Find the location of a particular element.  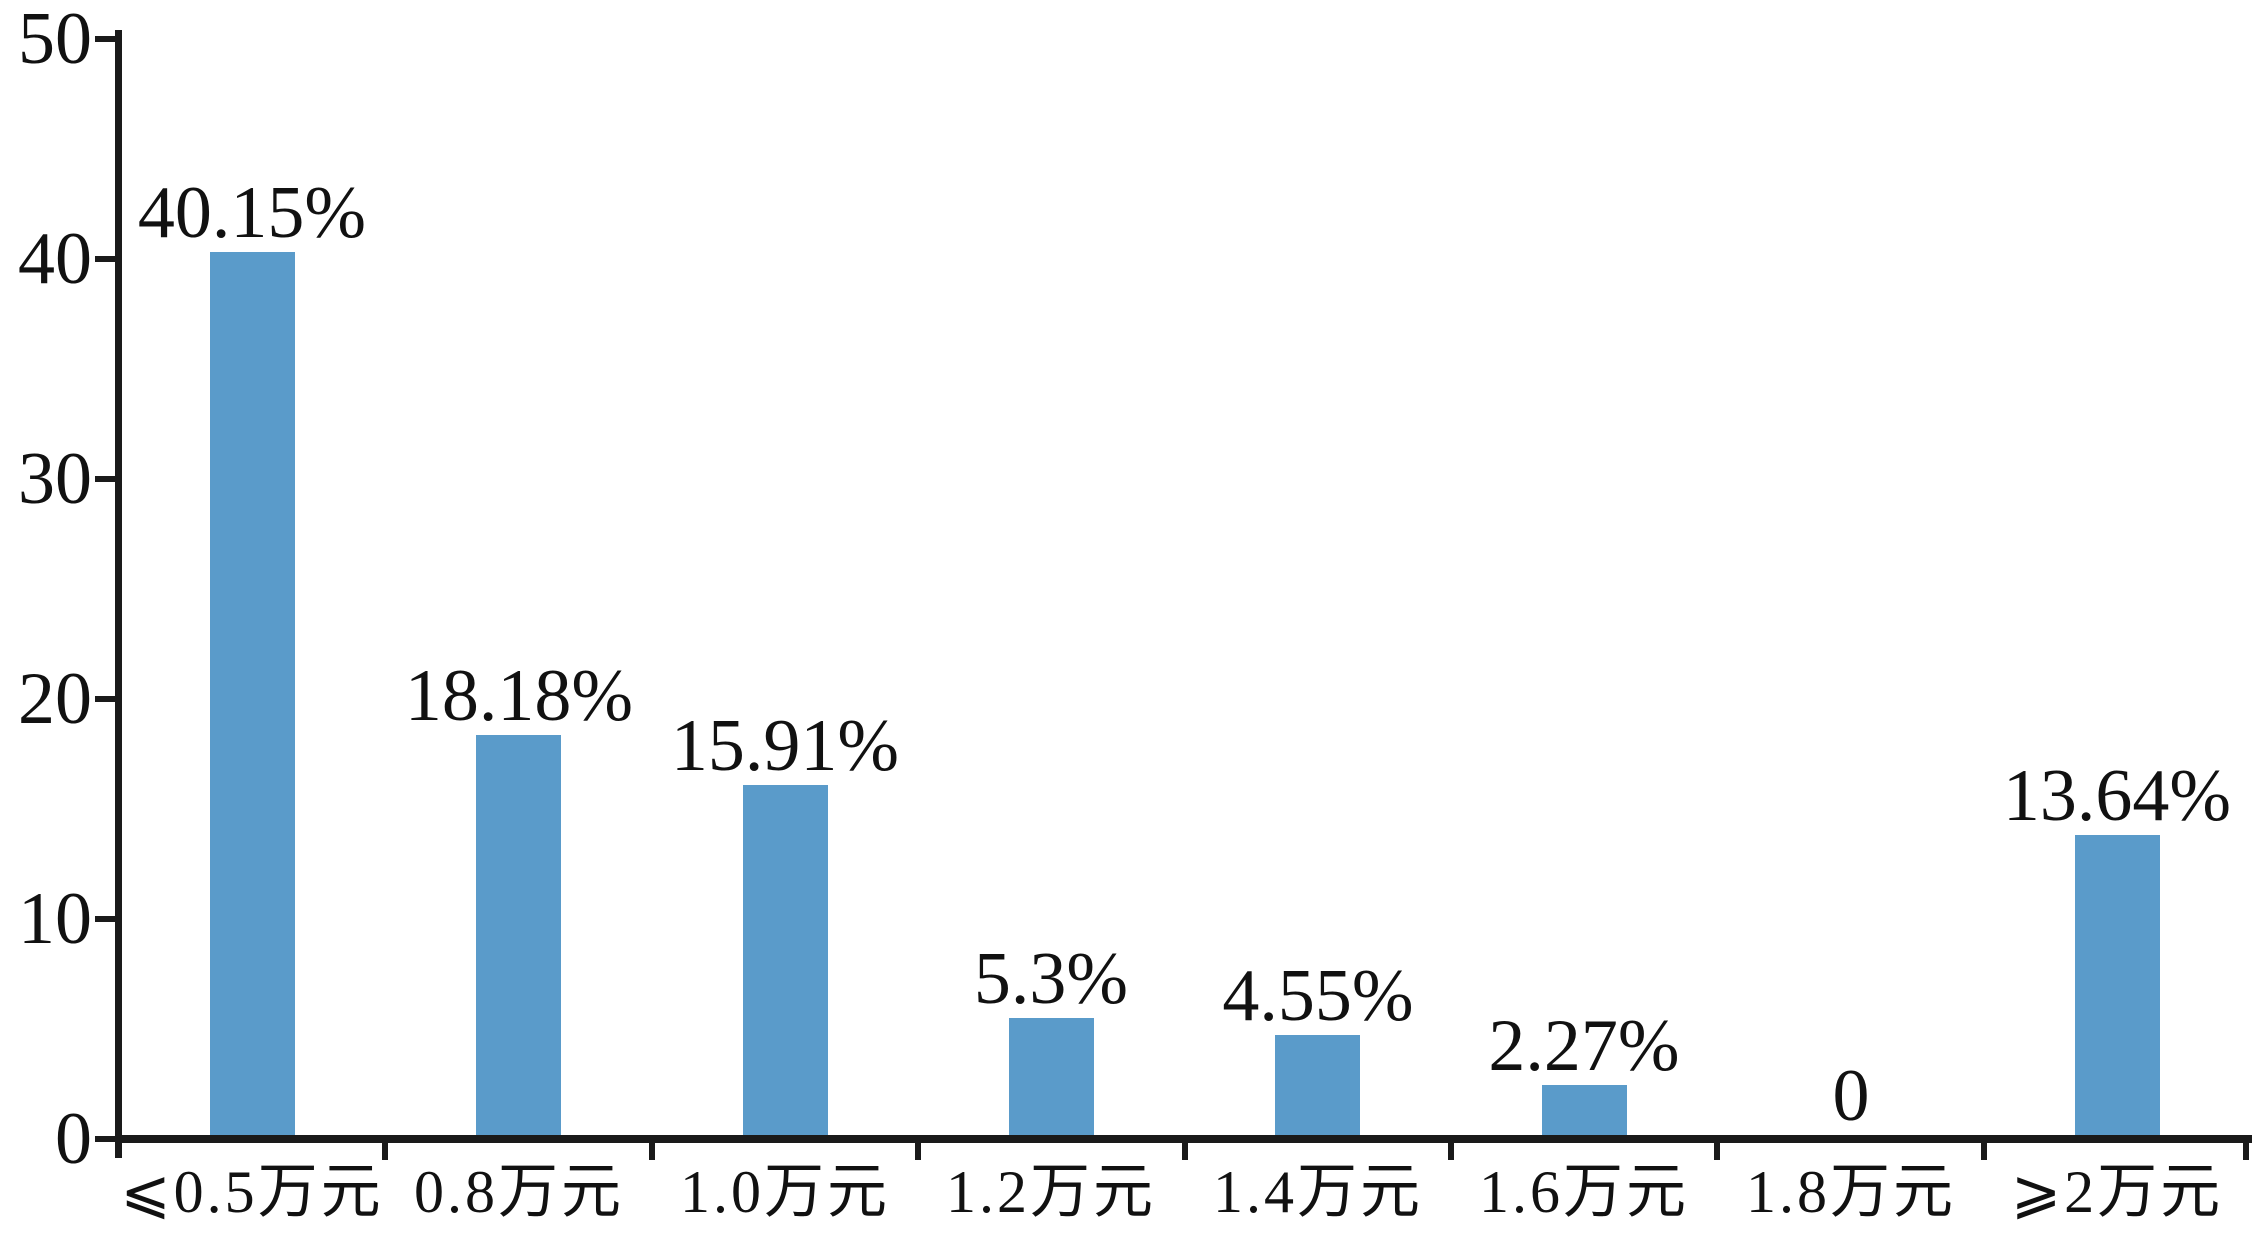

x-axis-tick-label: ⩾2万元 is located at coordinates (2117, 1192).